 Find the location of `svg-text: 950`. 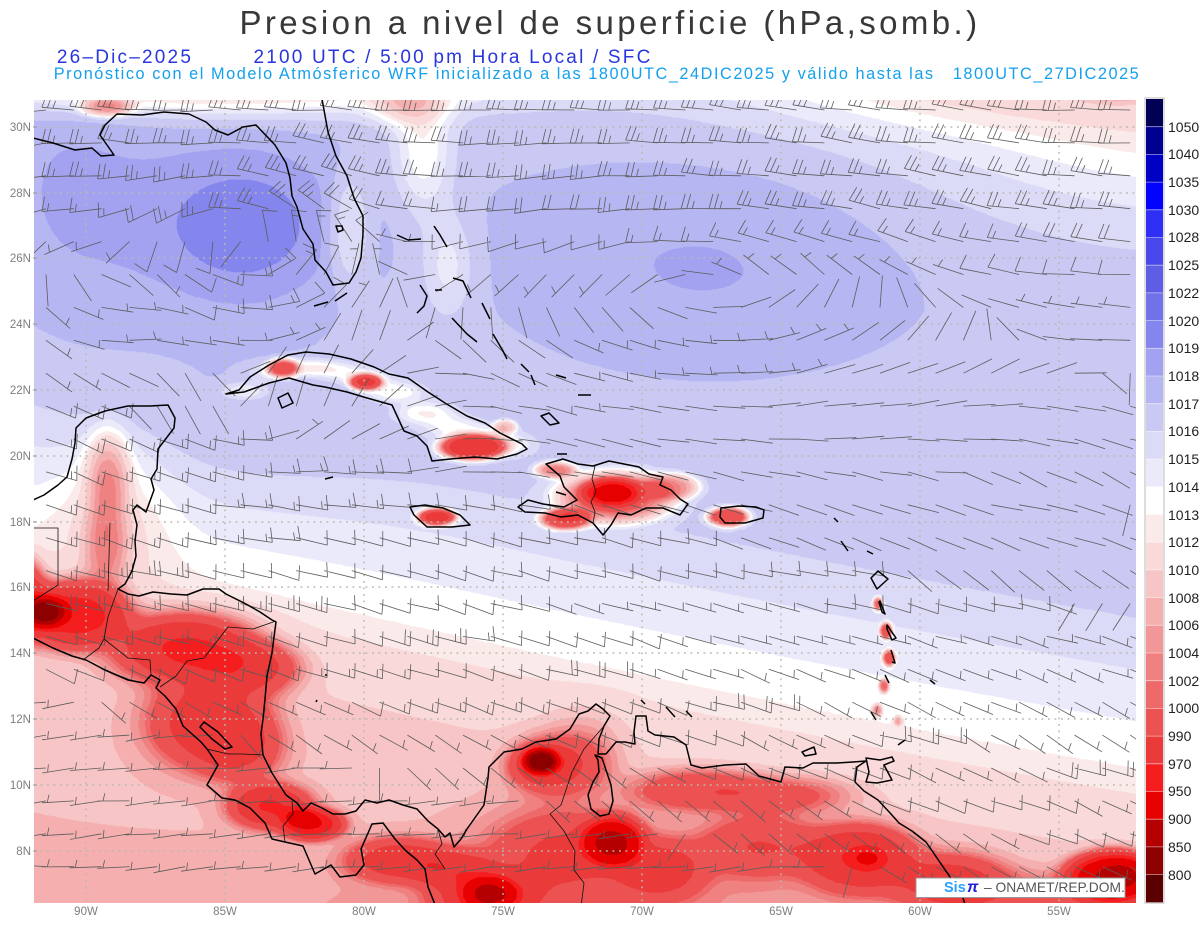

svg-text: 950 is located at coordinates (1180, 791).